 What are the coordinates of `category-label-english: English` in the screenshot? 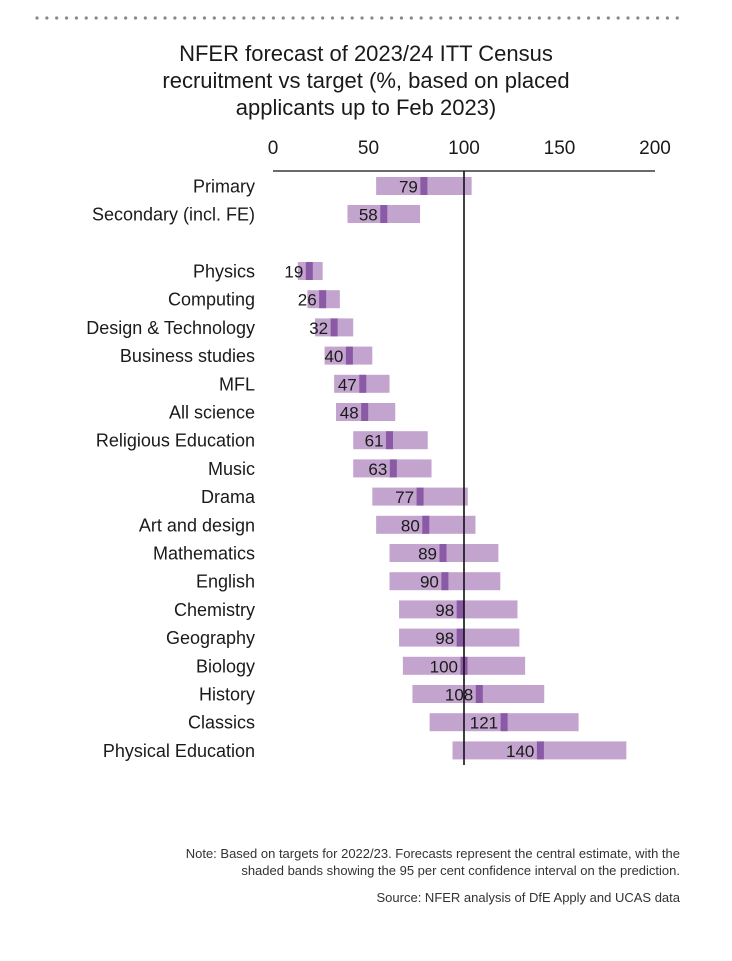 It's located at (225, 582).